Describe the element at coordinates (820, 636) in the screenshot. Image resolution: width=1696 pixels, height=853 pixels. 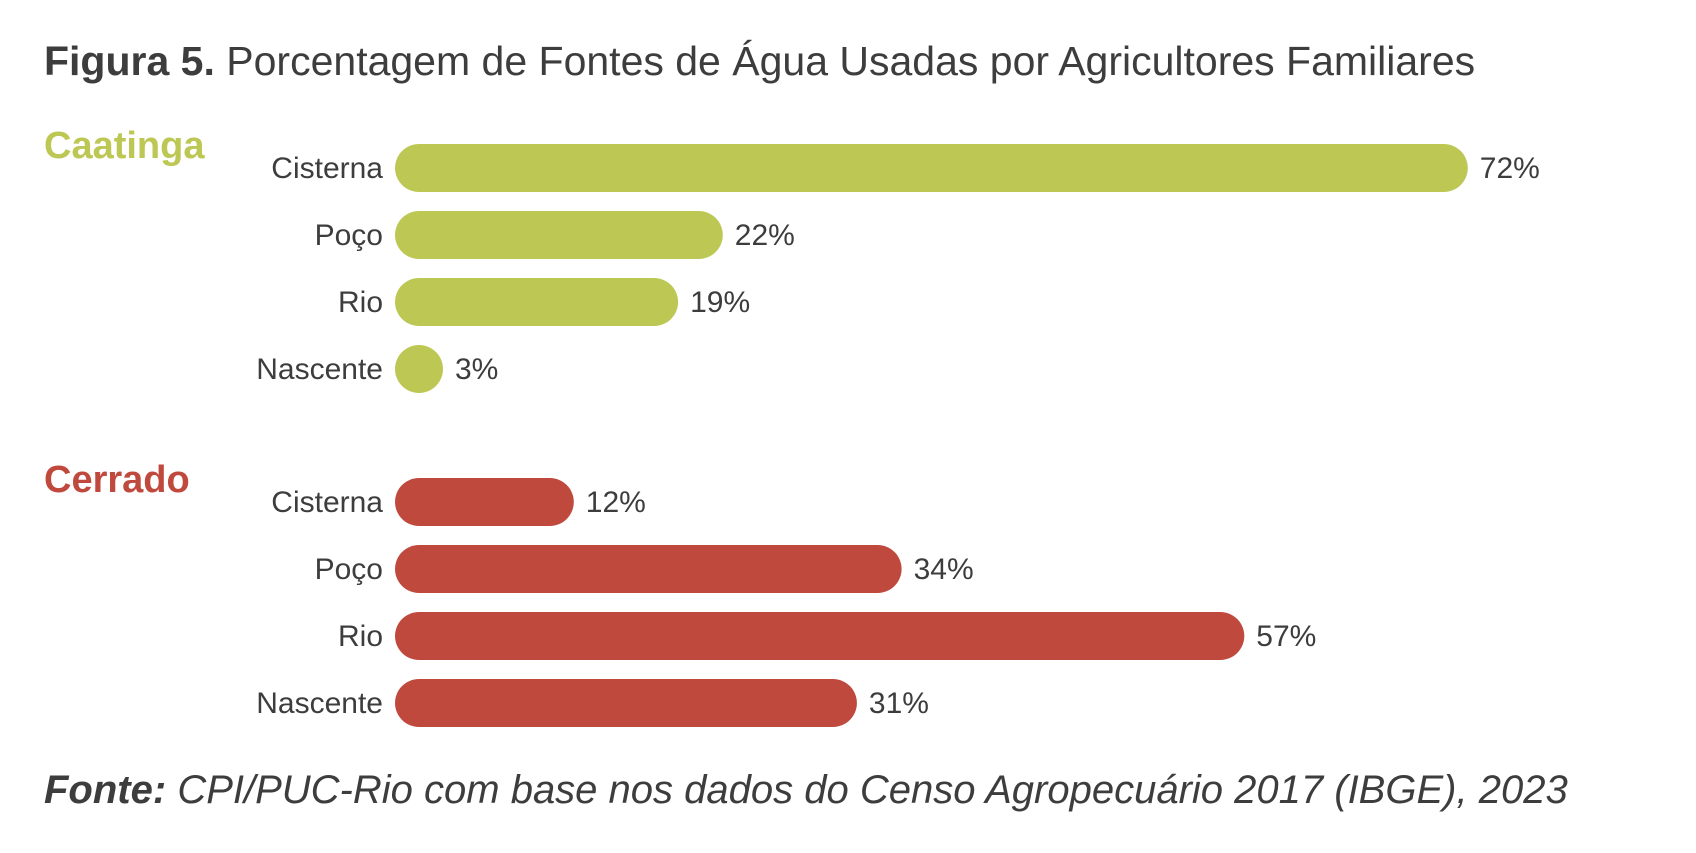
I see `bar-cerrado-rio` at that location.